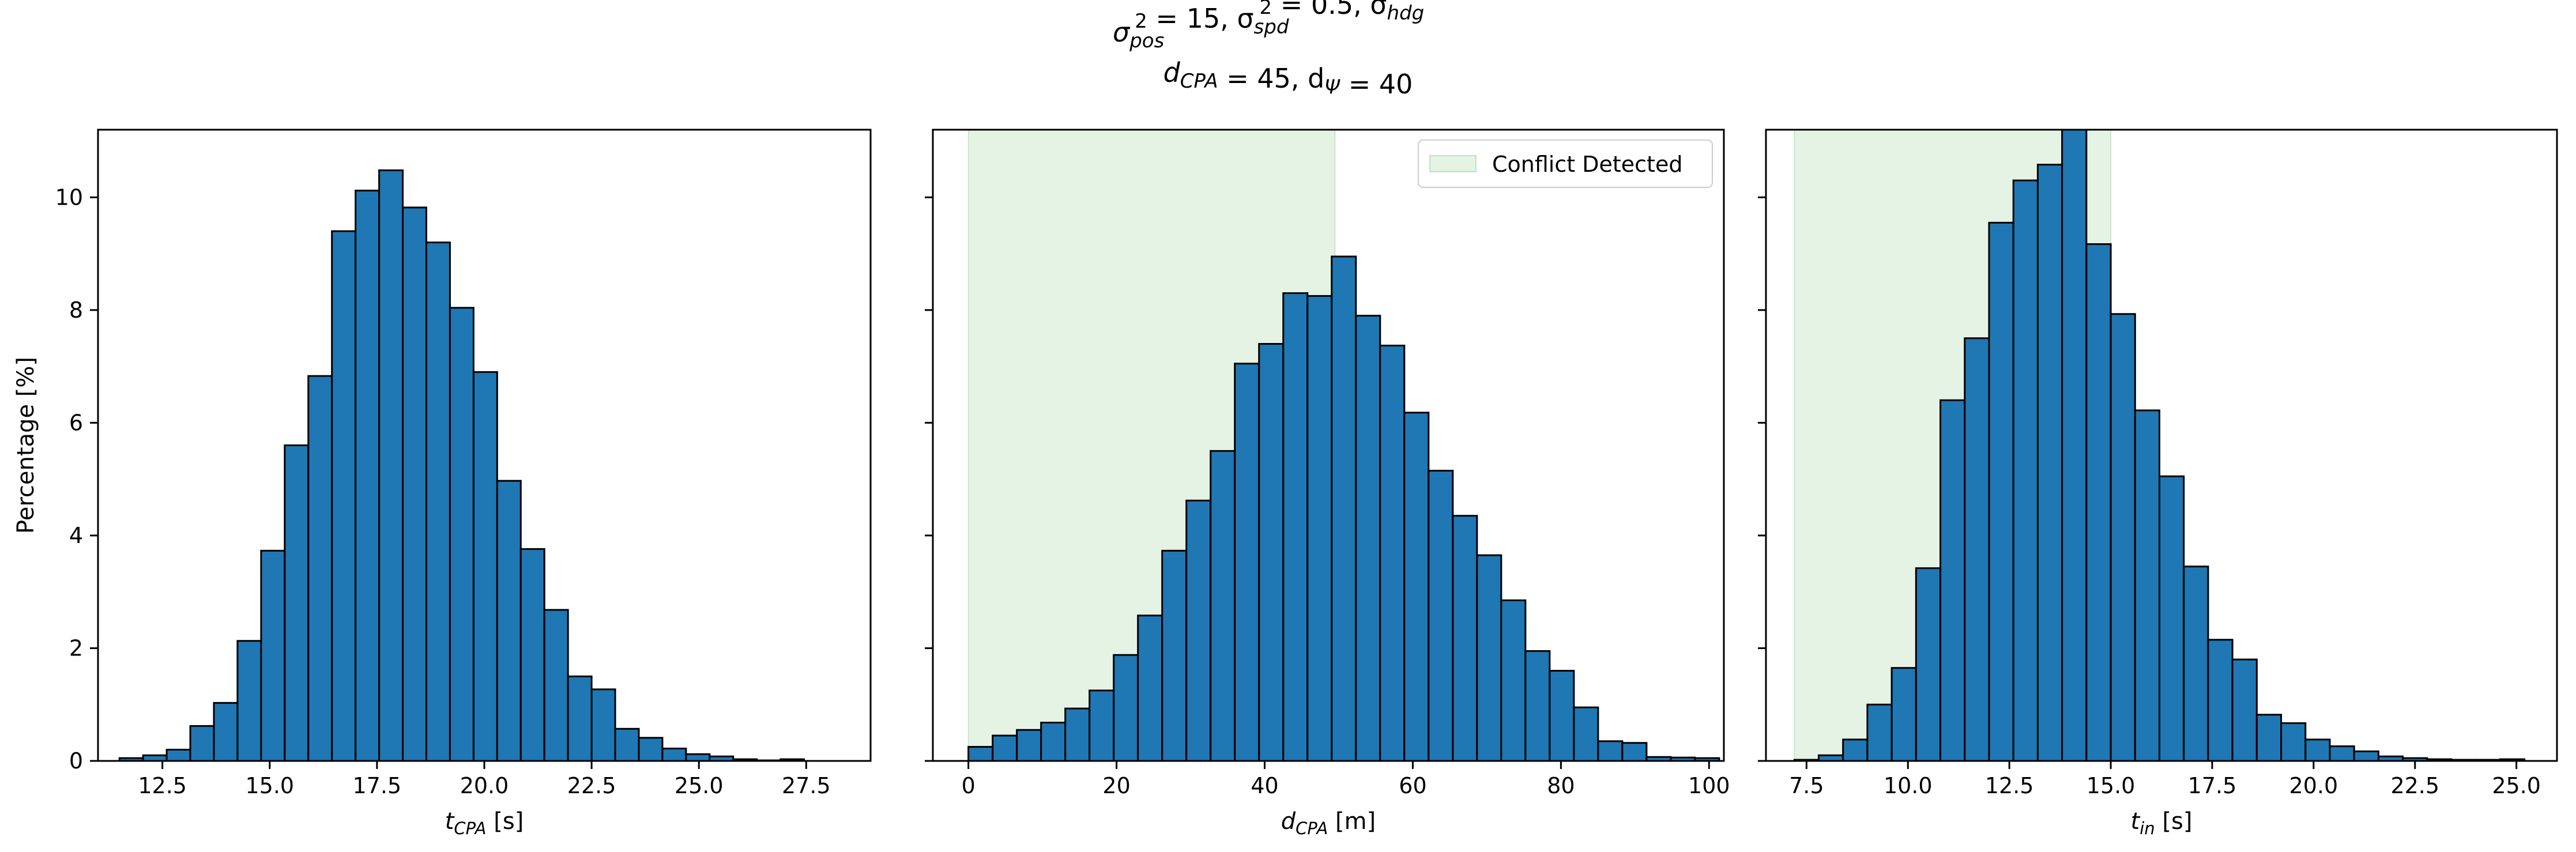  I want to click on legend-swatch, so click(1453, 164).